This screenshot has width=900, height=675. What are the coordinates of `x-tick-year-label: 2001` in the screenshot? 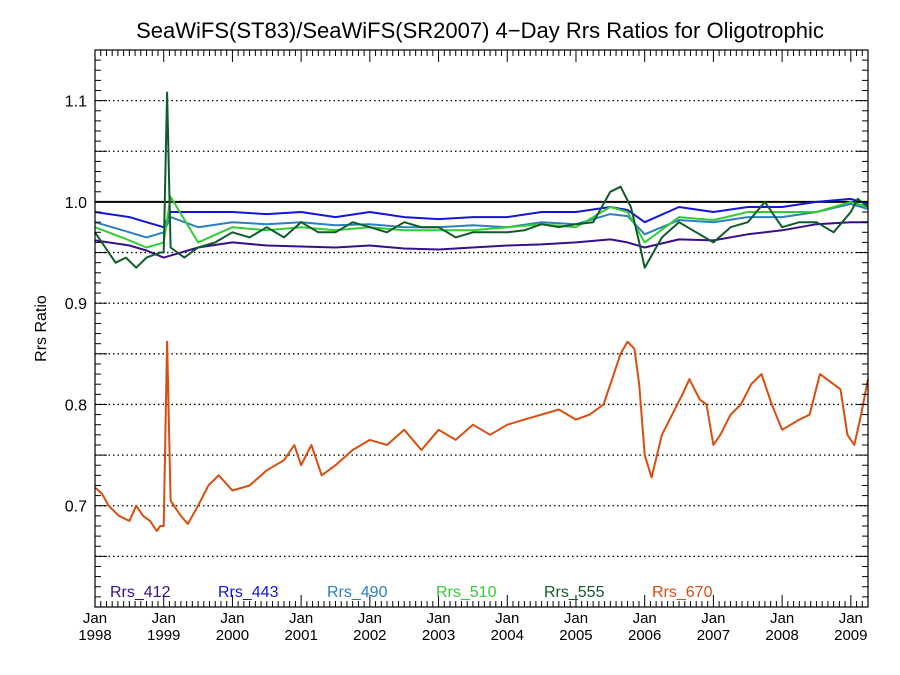 It's located at (300, 635).